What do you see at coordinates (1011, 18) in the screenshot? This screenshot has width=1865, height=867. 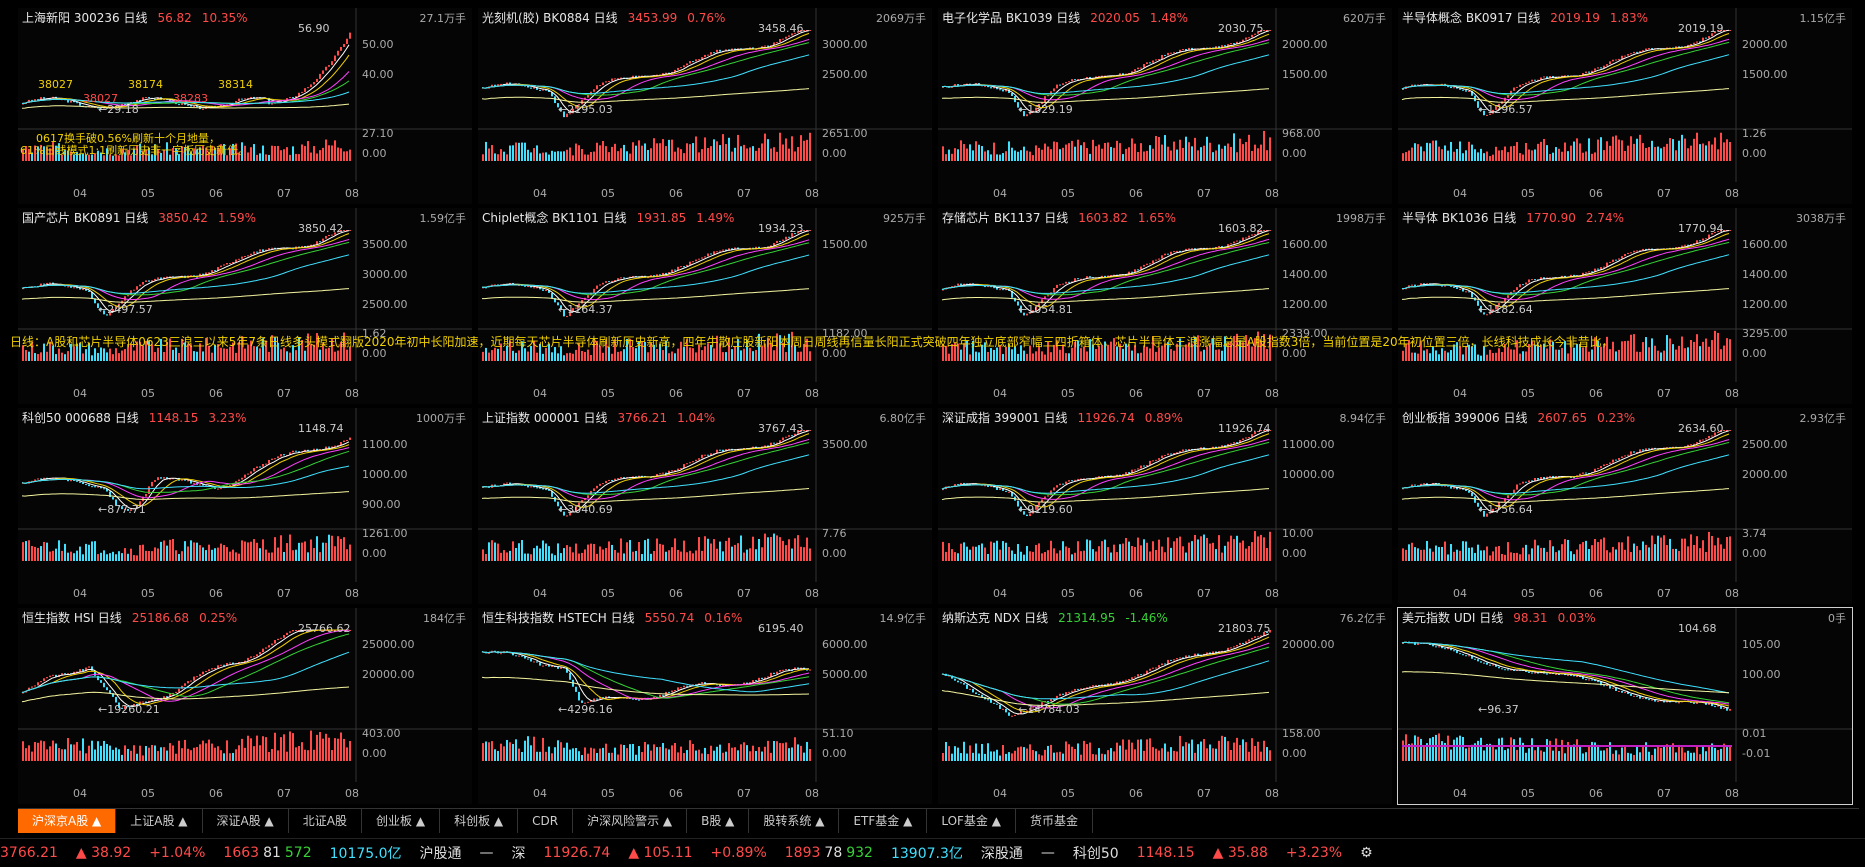 I see `security-name: 电子化学品 BK1039 日线` at bounding box center [1011, 18].